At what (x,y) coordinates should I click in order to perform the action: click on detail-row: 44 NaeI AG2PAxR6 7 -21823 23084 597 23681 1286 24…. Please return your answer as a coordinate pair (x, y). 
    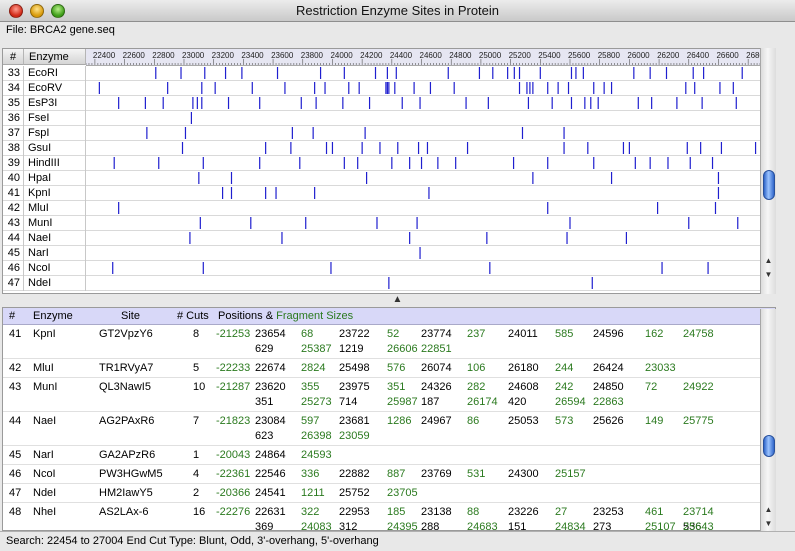
    Looking at the image, I should click on (383, 429).